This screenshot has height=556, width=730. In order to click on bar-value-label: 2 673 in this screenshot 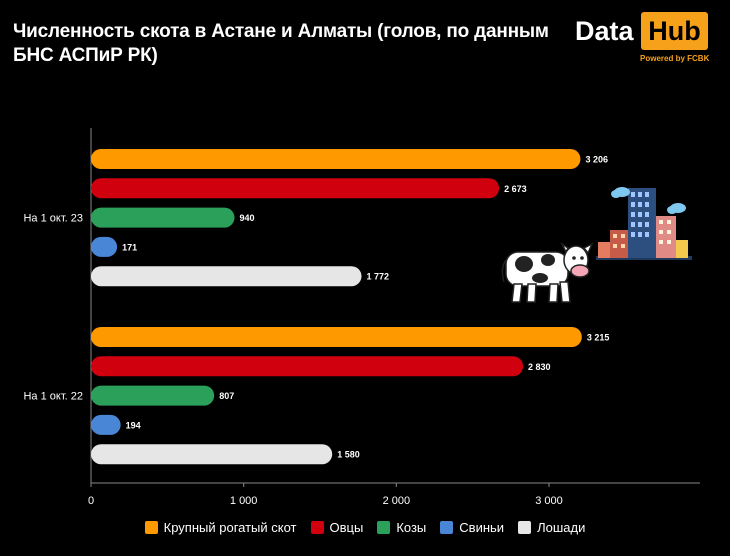, I will do `click(515, 189)`.